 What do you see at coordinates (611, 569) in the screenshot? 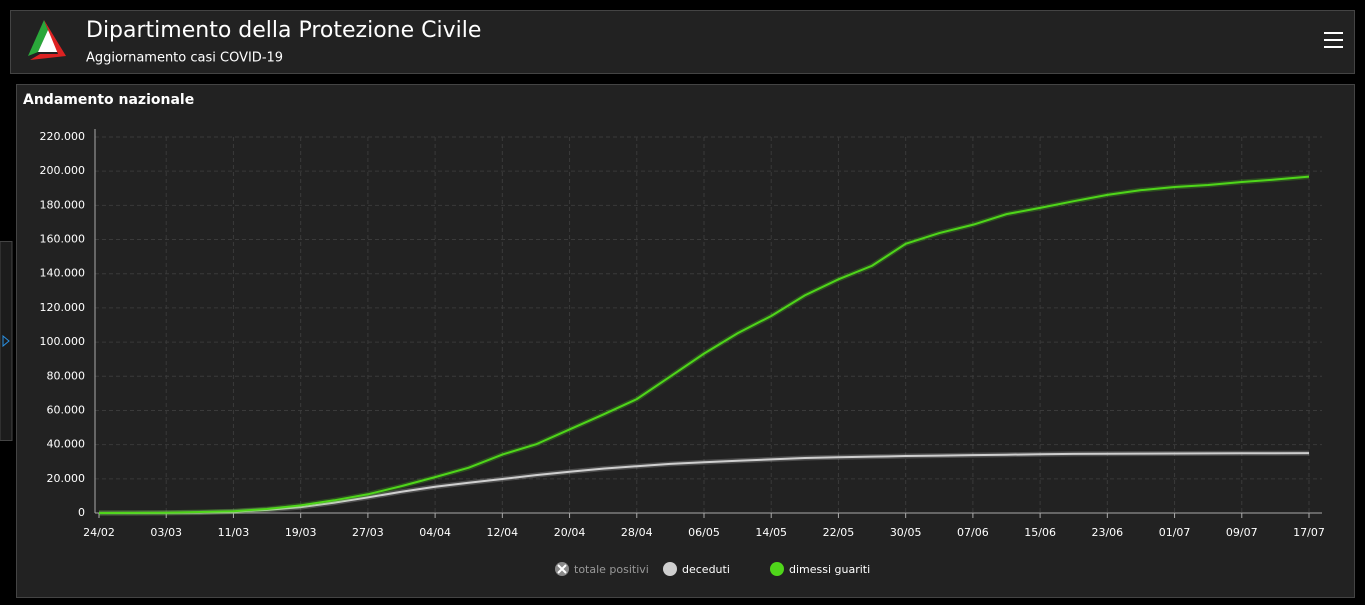
I see `legend-label: totale positivi` at bounding box center [611, 569].